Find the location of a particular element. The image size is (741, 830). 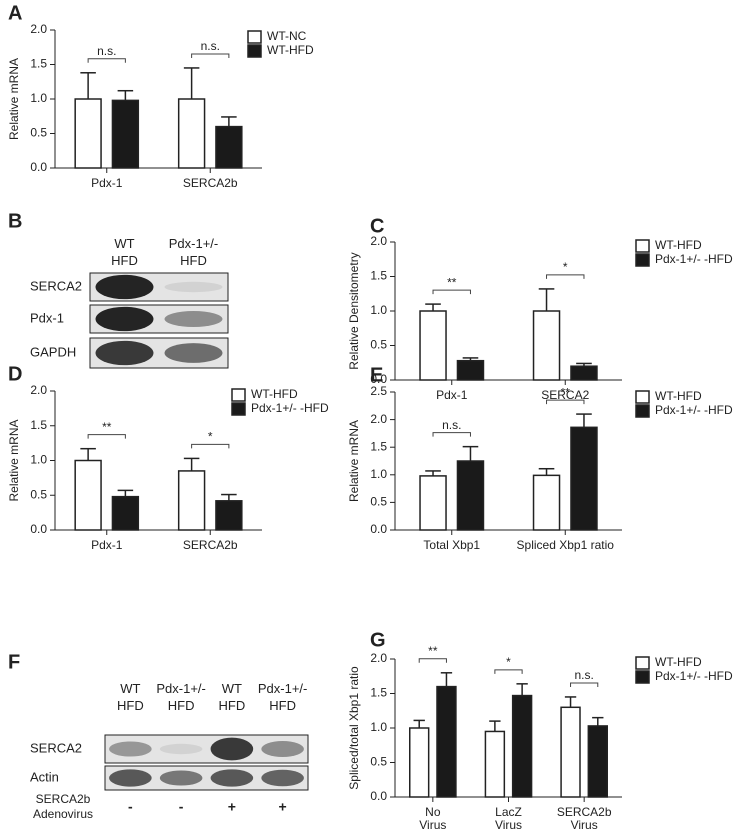

panel-letter: C is located at coordinates (377, 226).